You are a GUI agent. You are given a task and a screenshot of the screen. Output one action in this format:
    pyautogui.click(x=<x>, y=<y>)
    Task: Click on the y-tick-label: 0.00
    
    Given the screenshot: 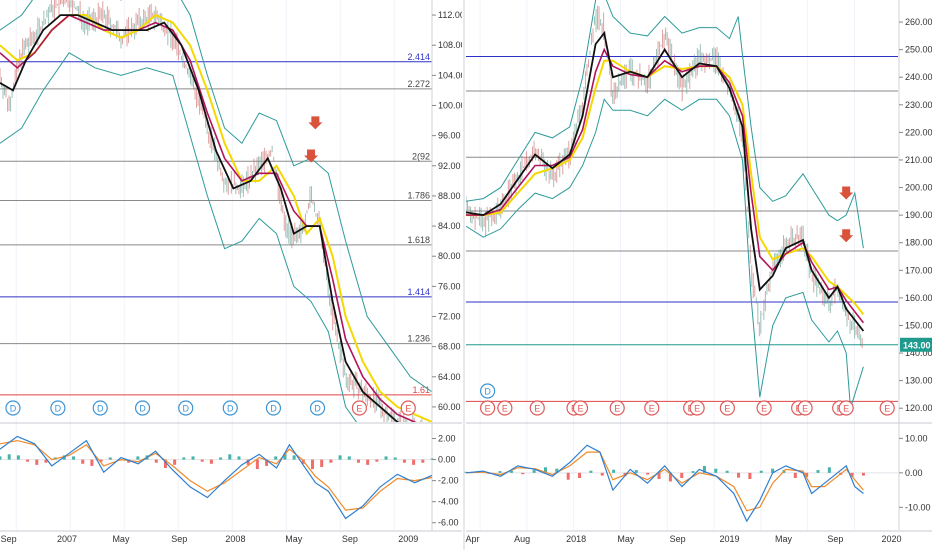 What is the action you would take?
    pyautogui.click(x=914, y=473)
    